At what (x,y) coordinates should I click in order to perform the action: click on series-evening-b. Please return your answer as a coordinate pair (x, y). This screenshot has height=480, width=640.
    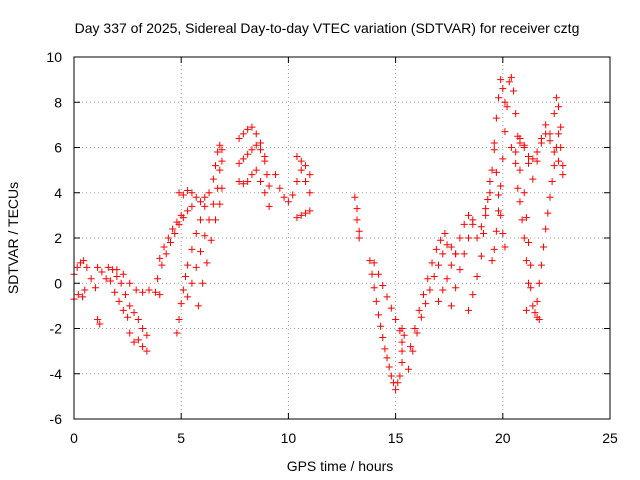
    Looking at the image, I should click on (479, 245).